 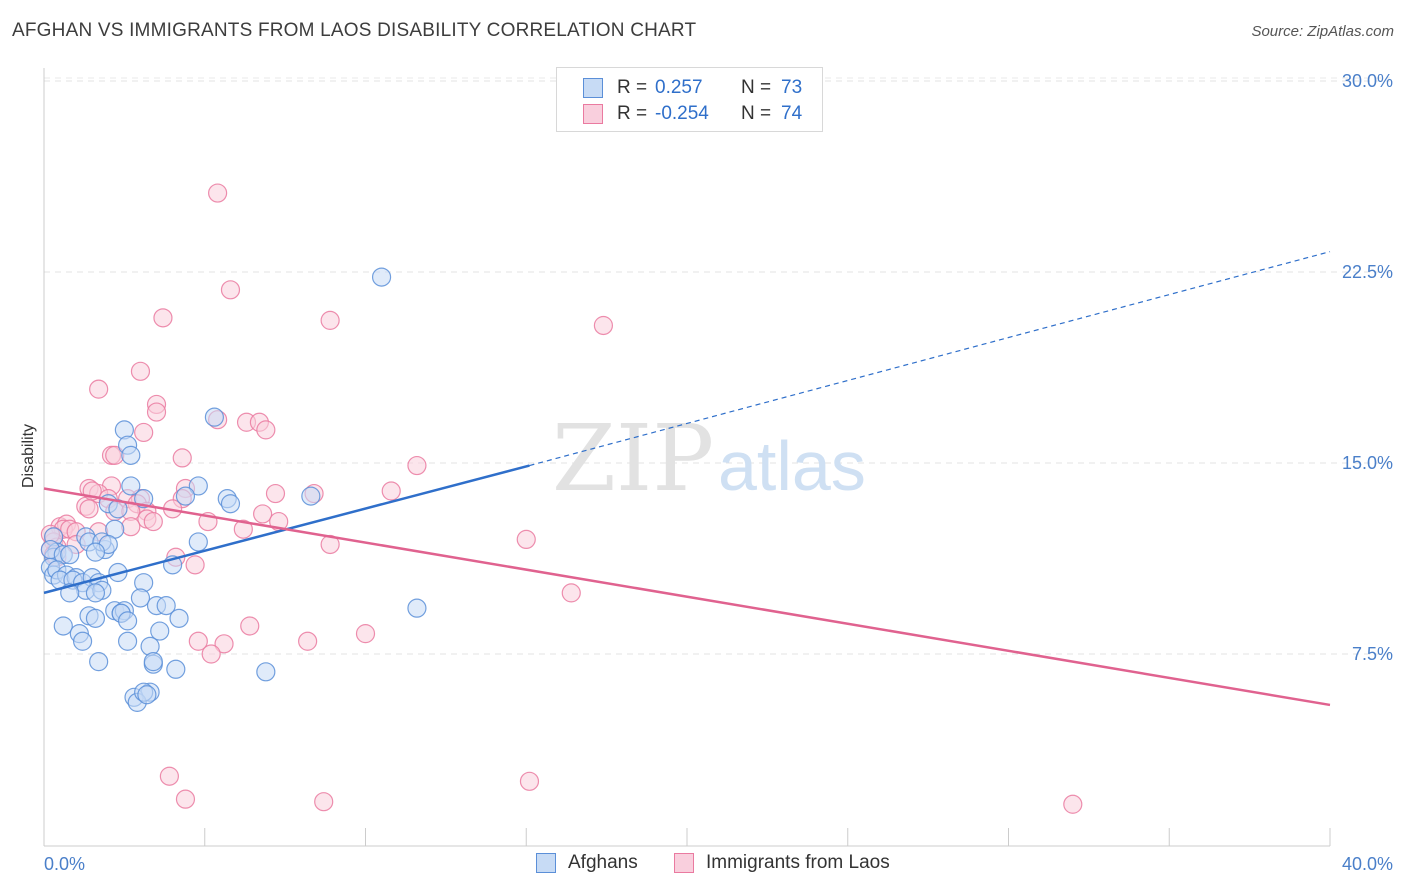 What do you see at coordinates (687, 837) in the screenshot?
I see `x-ticks` at bounding box center [687, 837].